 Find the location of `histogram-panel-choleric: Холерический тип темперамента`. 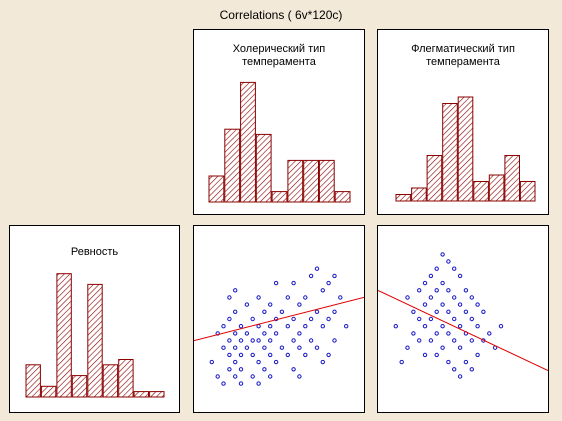

histogram-panel-choleric: Холерический тип темперамента is located at coordinates (279, 122).